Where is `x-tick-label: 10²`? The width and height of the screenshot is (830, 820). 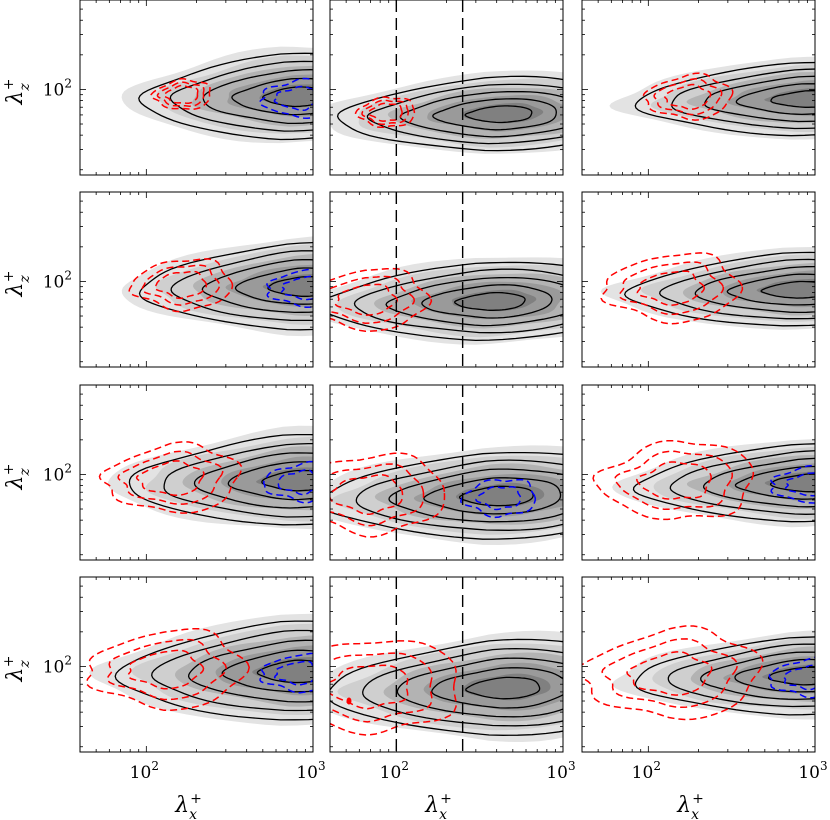 x-tick-label: 10² is located at coordinates (394, 771).